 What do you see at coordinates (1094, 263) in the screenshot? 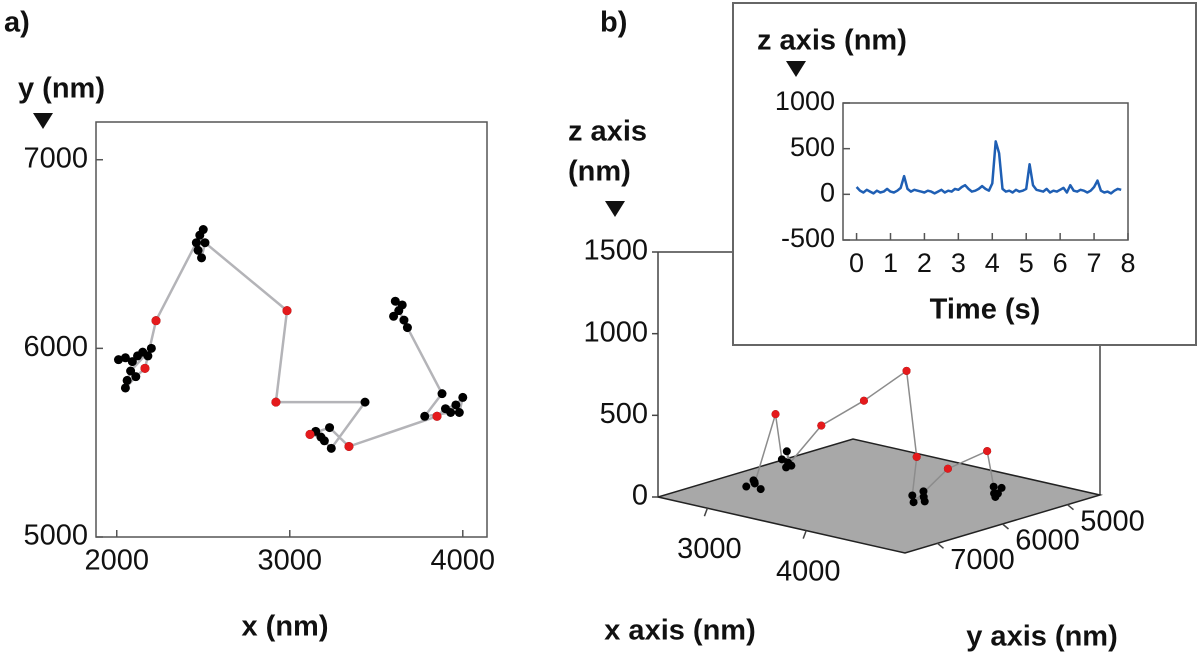
I see `x-tick-label: 7` at bounding box center [1094, 263].